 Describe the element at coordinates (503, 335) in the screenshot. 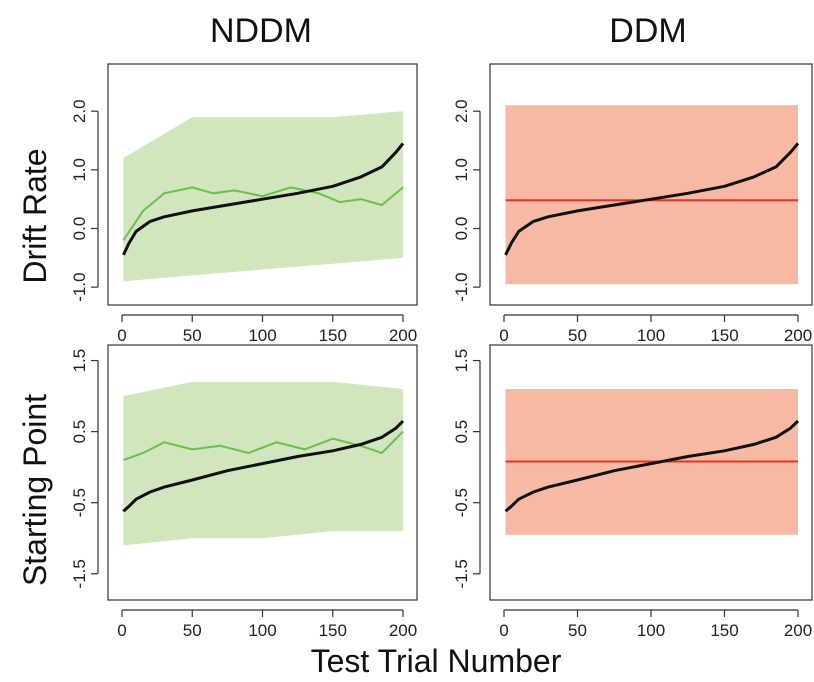

I see `ddm-drift-x-tick-label: 0` at that location.